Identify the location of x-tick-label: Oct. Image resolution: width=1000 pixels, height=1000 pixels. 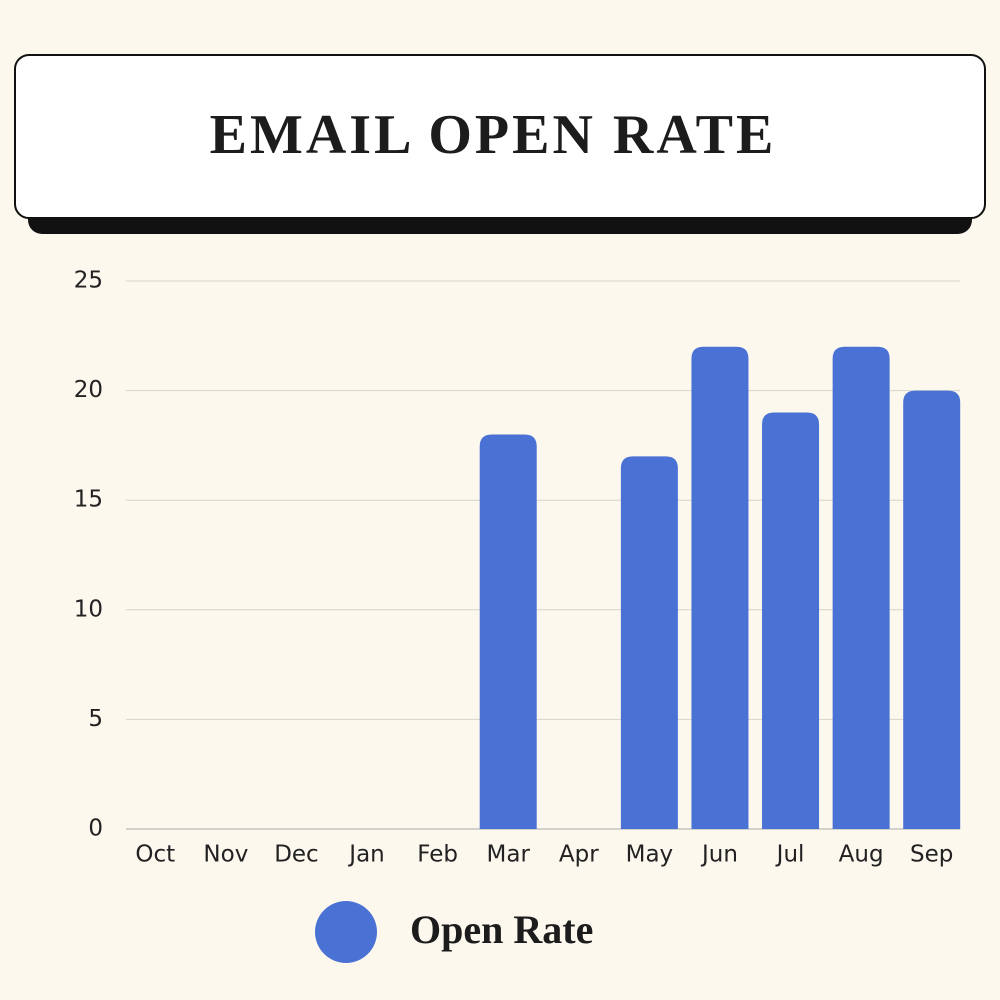
(155, 855).